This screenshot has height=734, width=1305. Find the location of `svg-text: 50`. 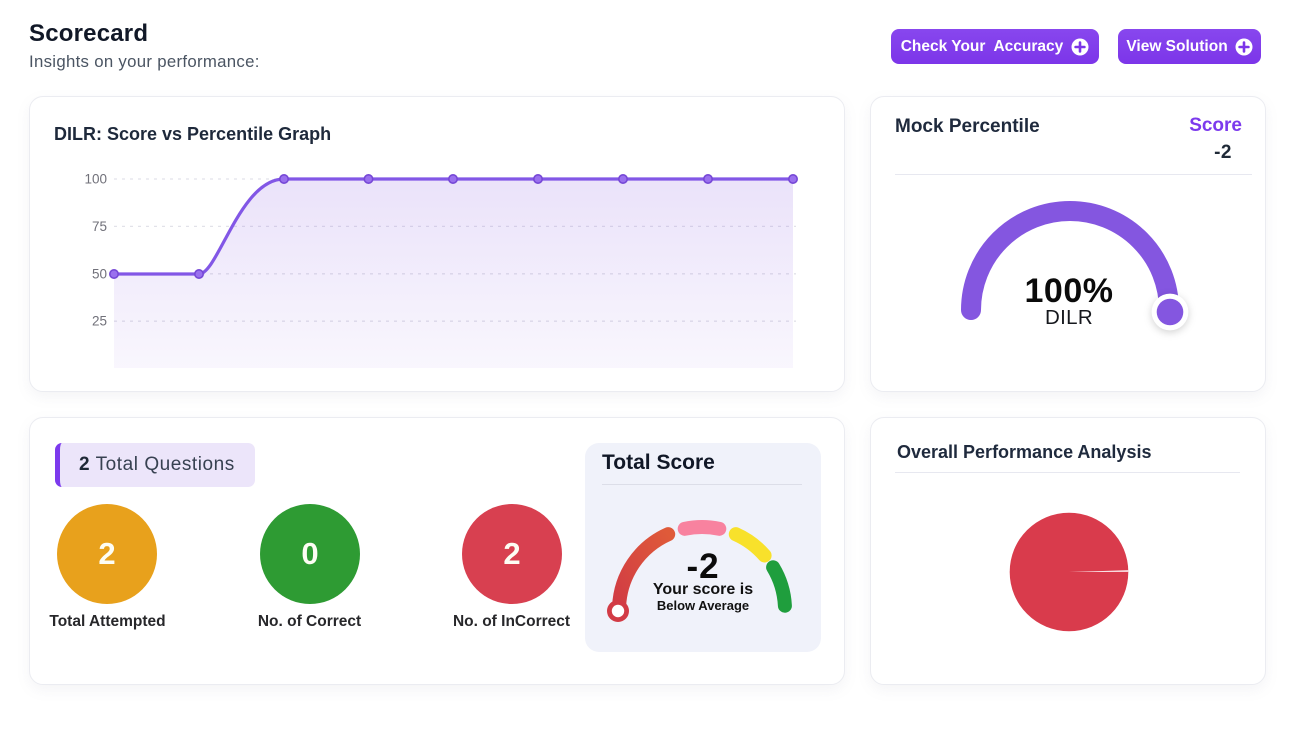

svg-text: 50 is located at coordinates (99, 273).